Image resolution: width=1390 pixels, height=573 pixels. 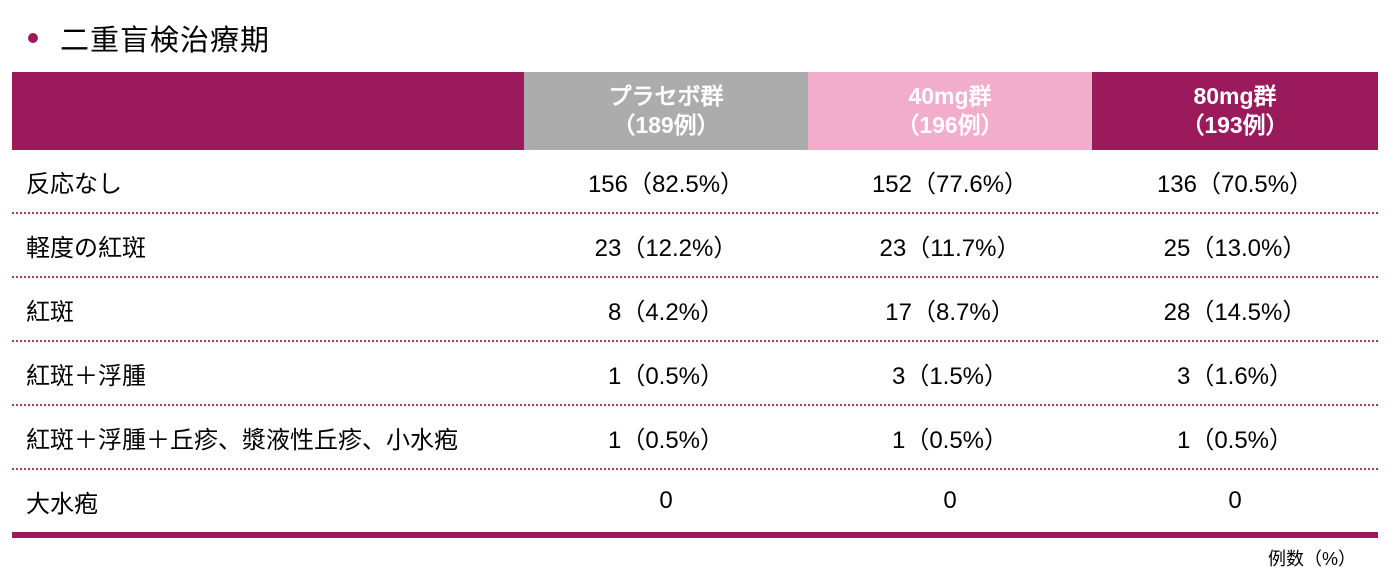 I want to click on table-row: 紅斑＋浮腫 1（0.5%） 3（1.5%） 3（1.6%）, so click(x=695, y=374).